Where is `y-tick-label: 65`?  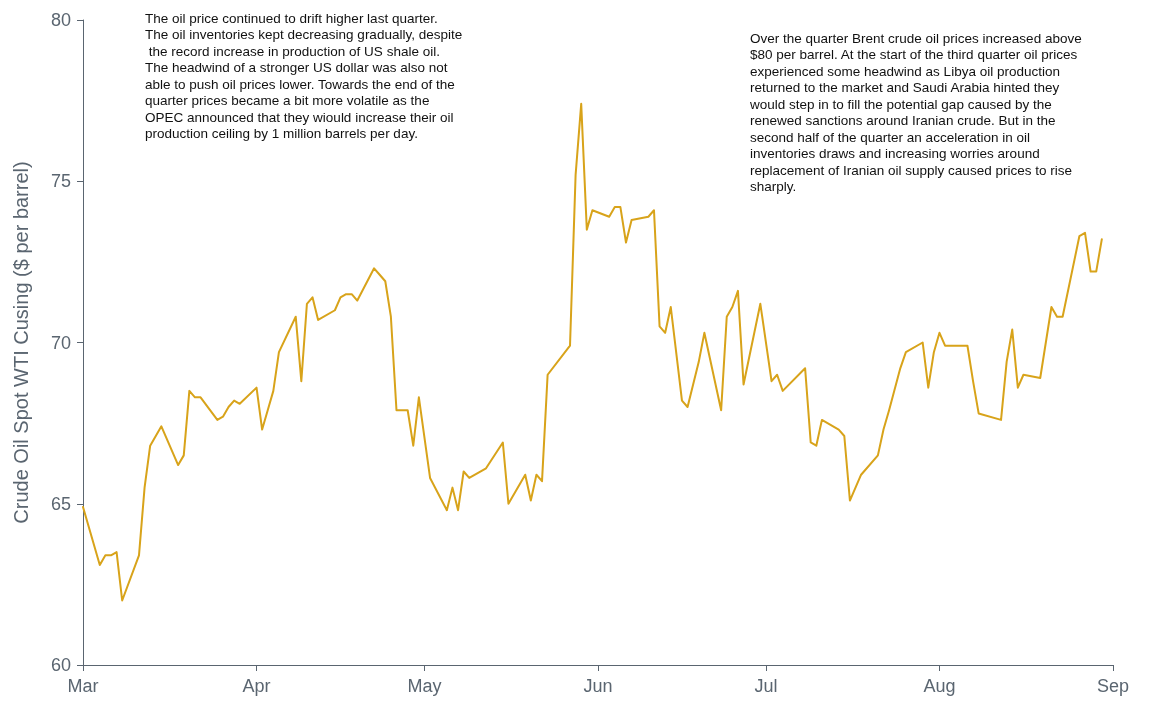
y-tick-label: 65 is located at coordinates (60, 503).